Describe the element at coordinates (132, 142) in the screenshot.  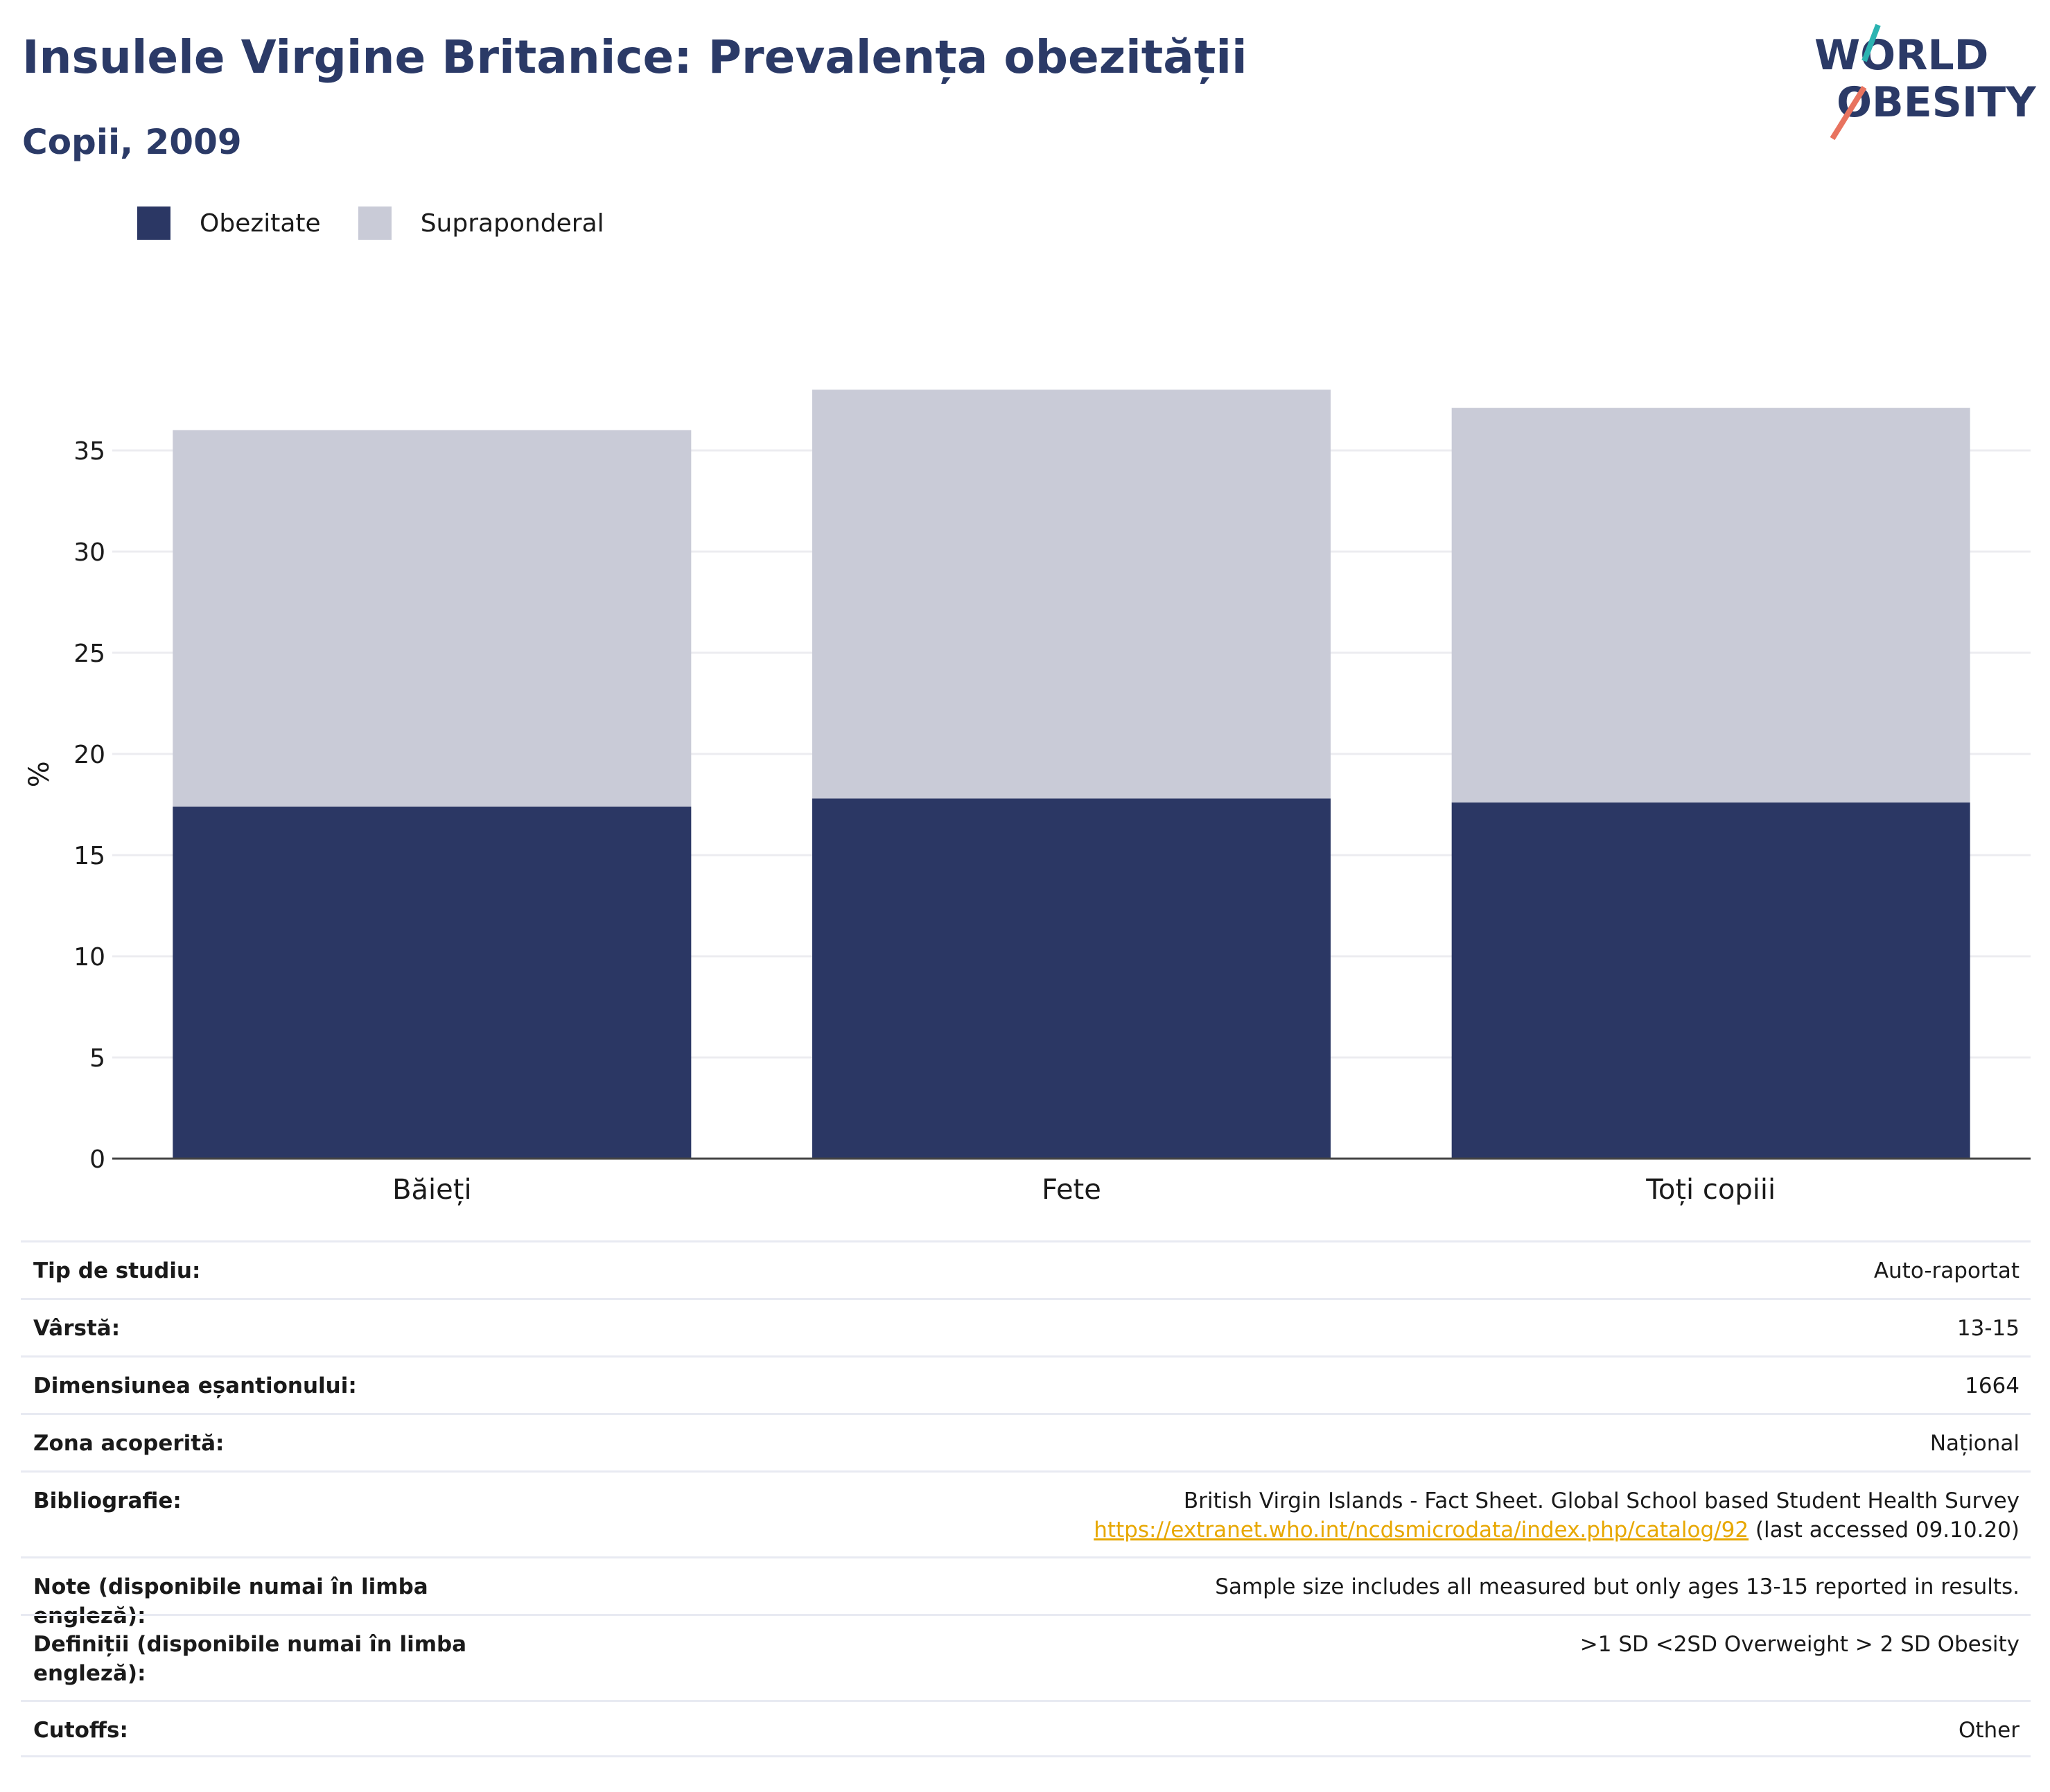
I see `page-subtitle: Copii, 2009` at that location.